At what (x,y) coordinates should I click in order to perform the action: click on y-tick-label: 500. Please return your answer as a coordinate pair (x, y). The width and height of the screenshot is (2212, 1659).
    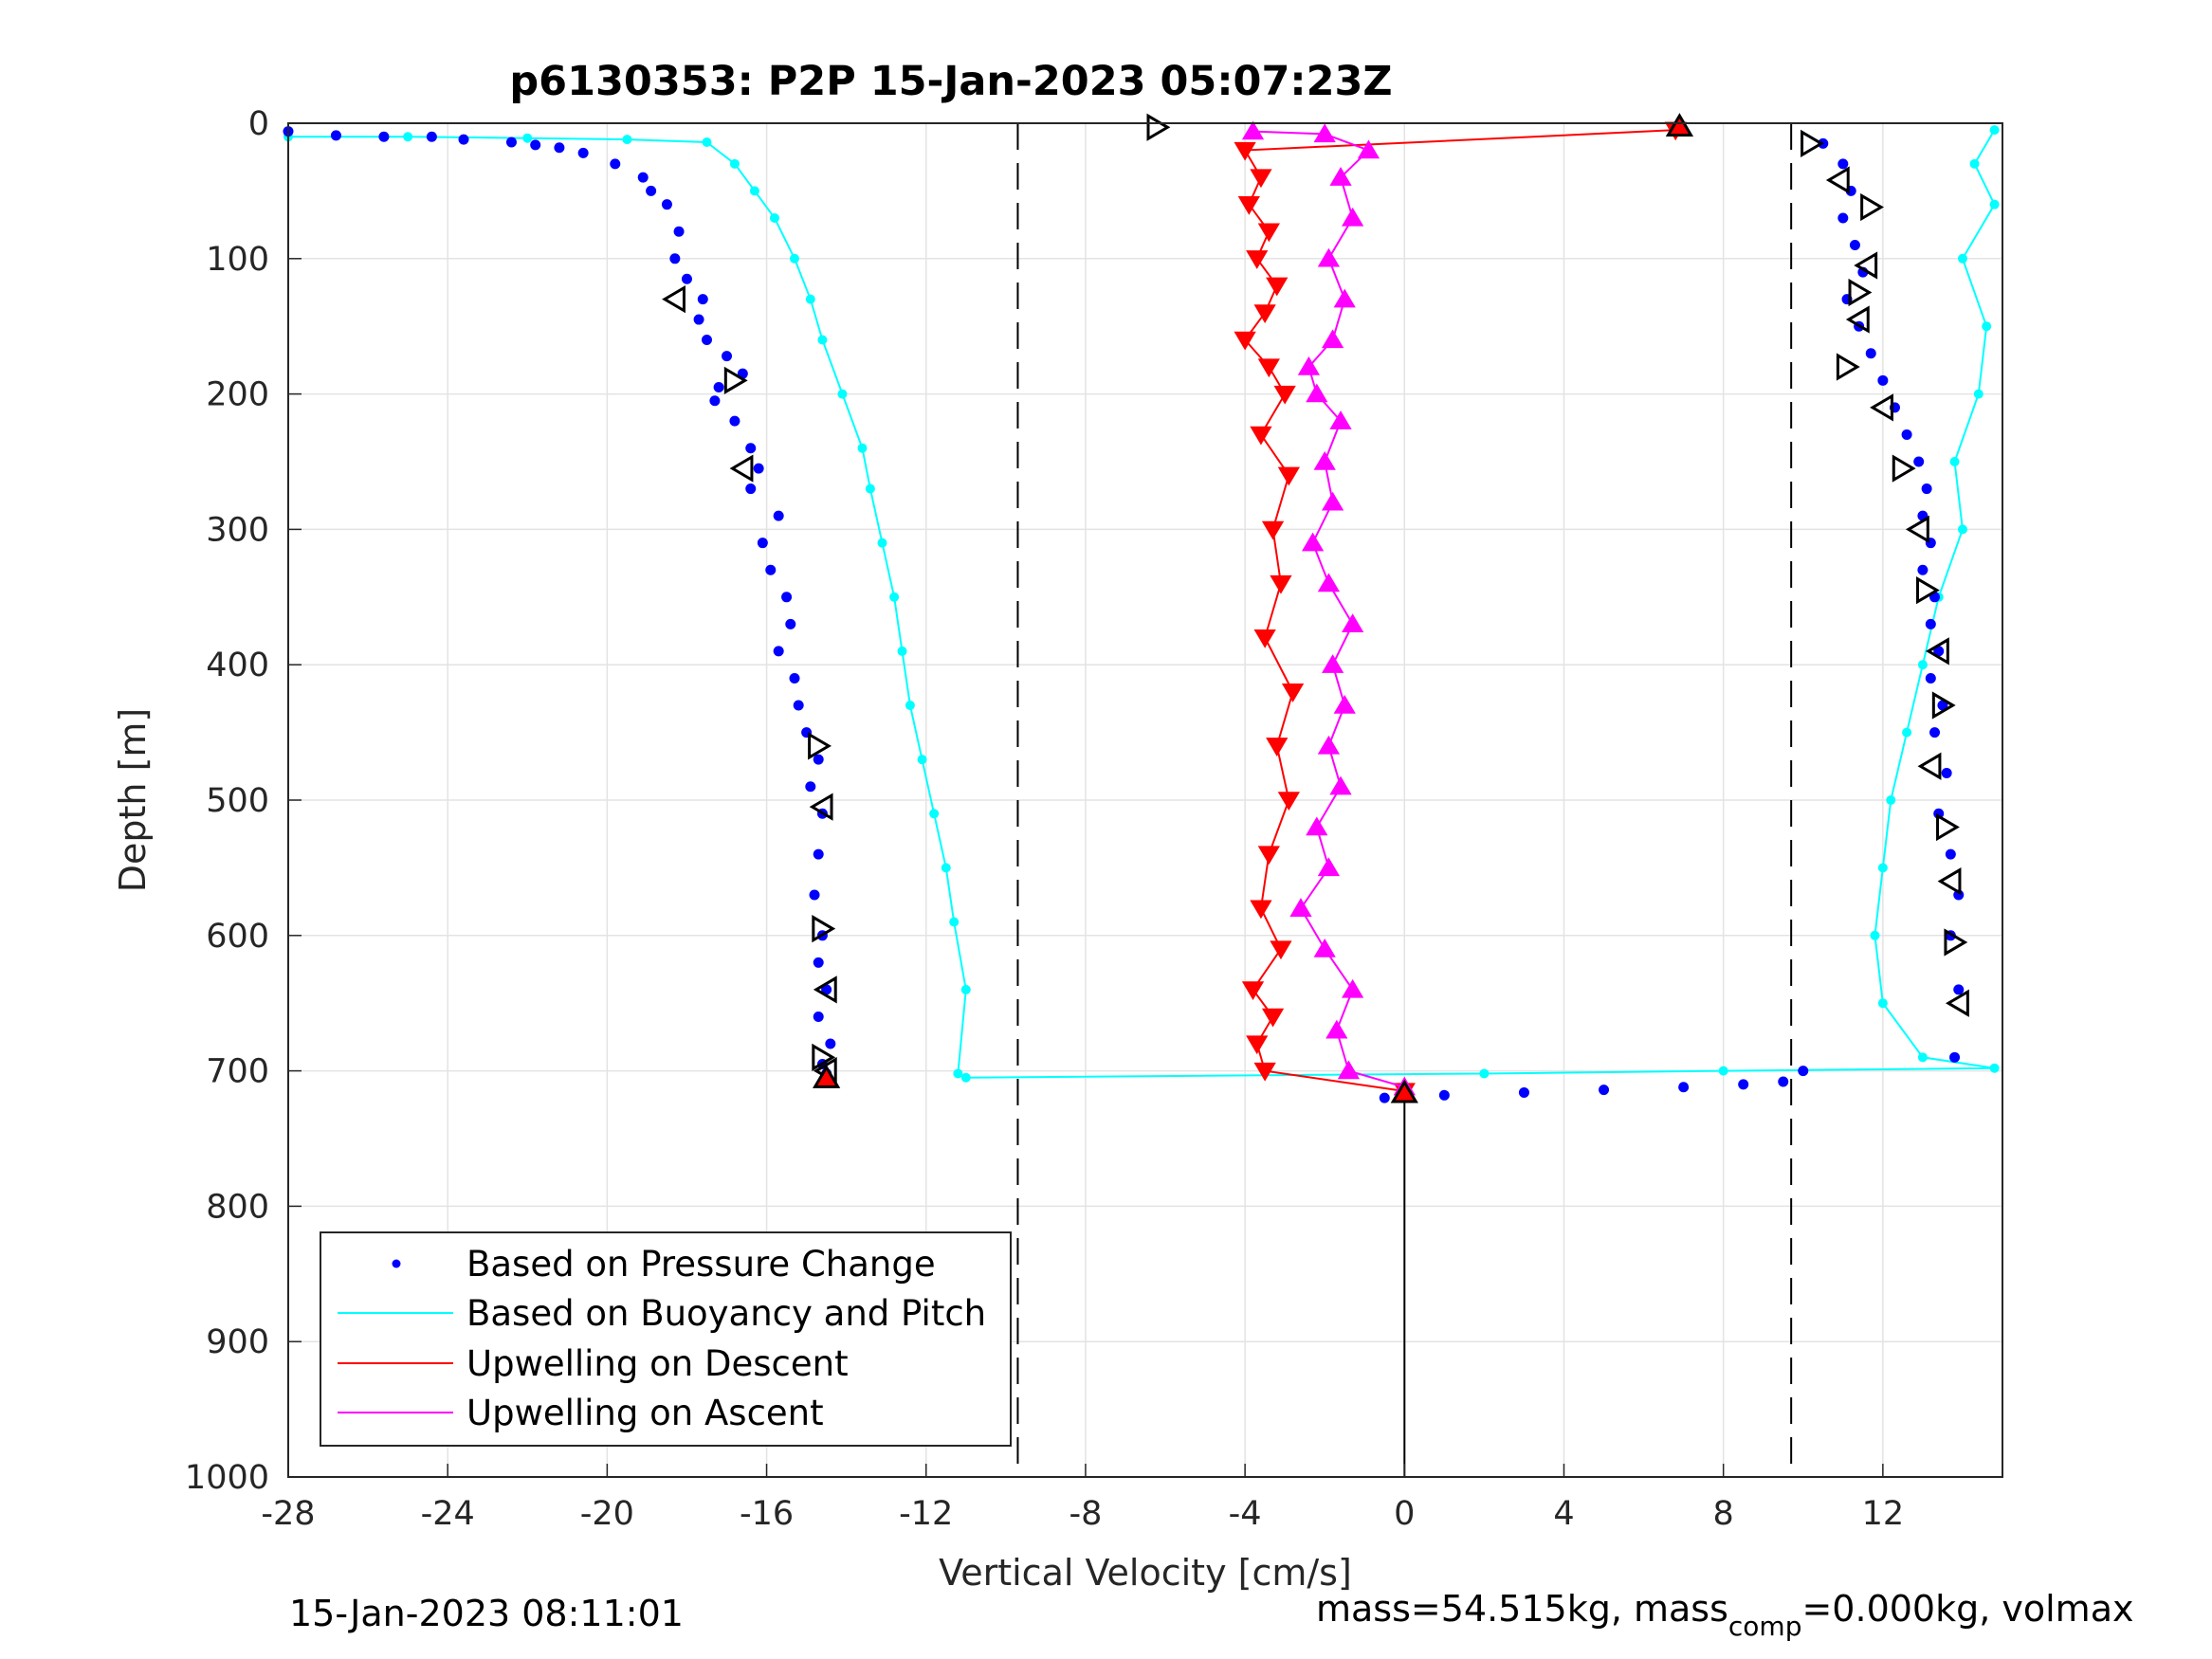
    Looking at the image, I should click on (237, 801).